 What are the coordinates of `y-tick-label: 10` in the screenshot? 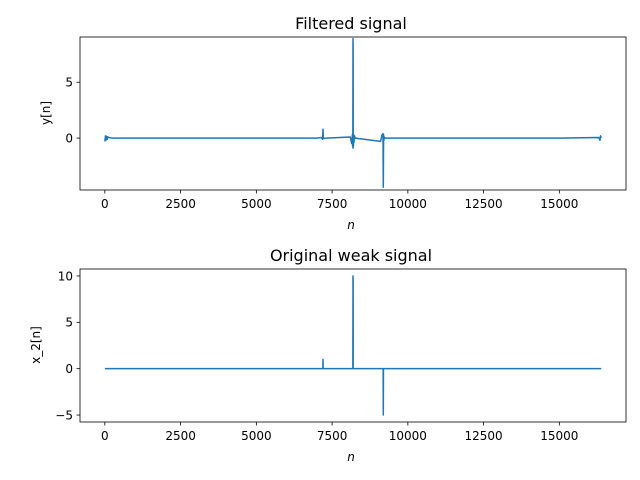 It's located at (65, 276).